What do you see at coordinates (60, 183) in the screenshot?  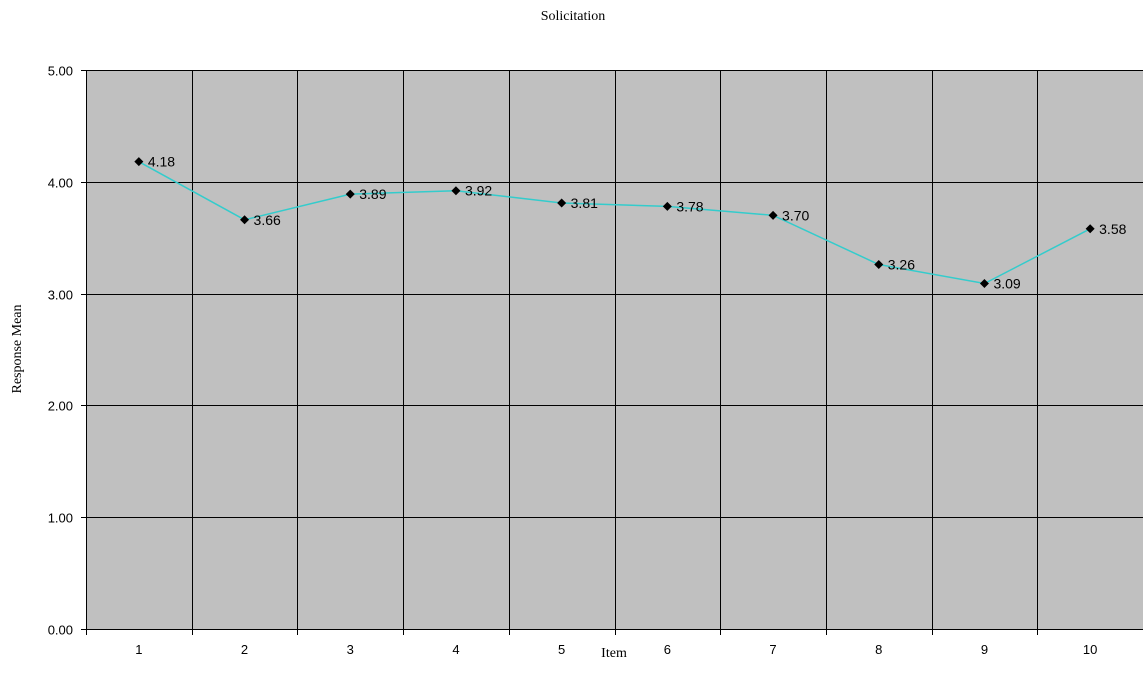 I see `y-axis-tick-label: 4.00` at bounding box center [60, 183].